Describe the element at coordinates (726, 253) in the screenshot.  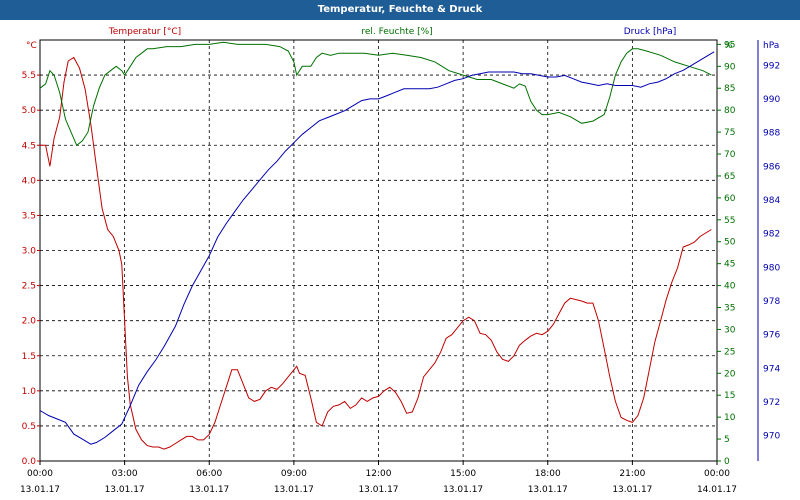
I see `humidity-tick-labels: 0 5 10 15 20 25 30 35 40 45 50 55 60 65 70 75 80 85 90 95` at that location.